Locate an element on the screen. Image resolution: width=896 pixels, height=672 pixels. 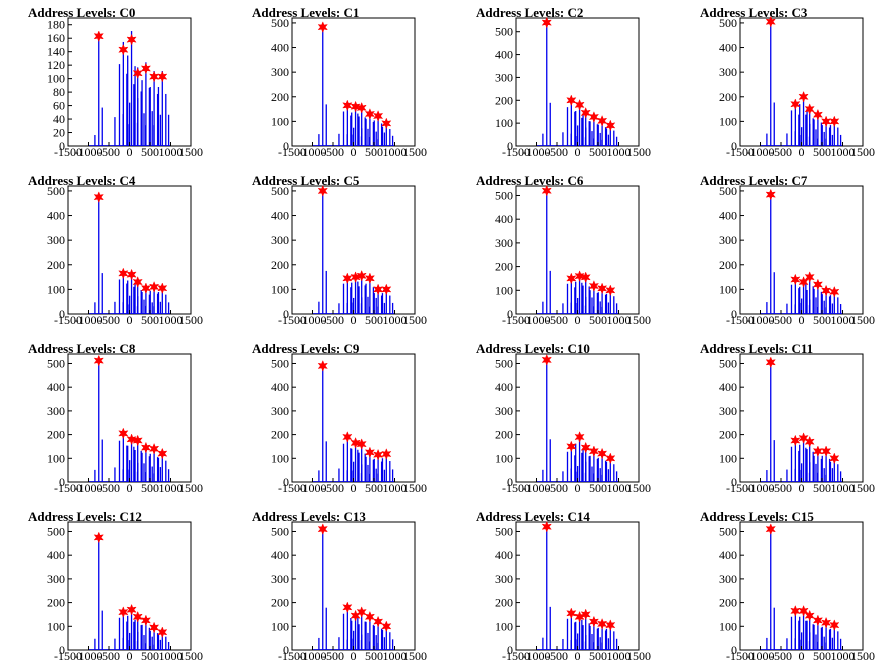
chart-title: Address Levels: C7 is located at coordinates (754, 180).